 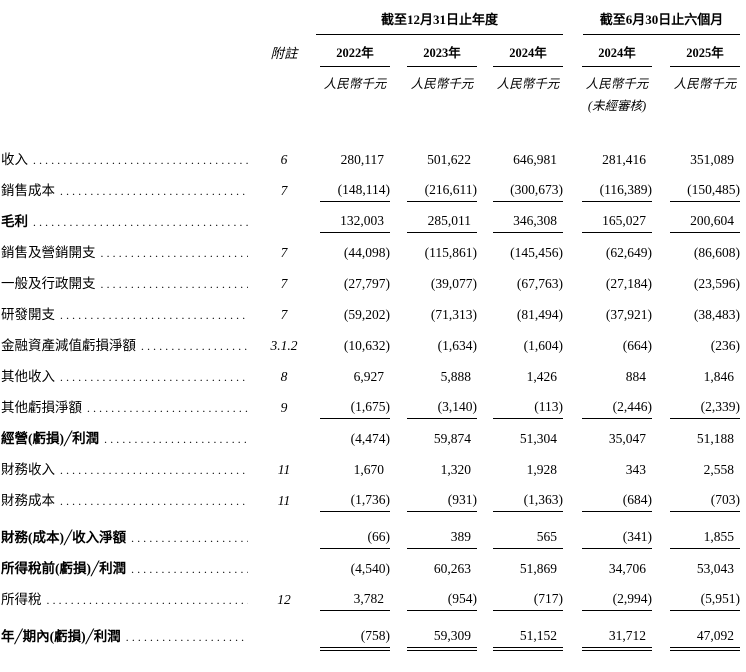 I want to click on cell-value: (664), so click(x=637, y=345).